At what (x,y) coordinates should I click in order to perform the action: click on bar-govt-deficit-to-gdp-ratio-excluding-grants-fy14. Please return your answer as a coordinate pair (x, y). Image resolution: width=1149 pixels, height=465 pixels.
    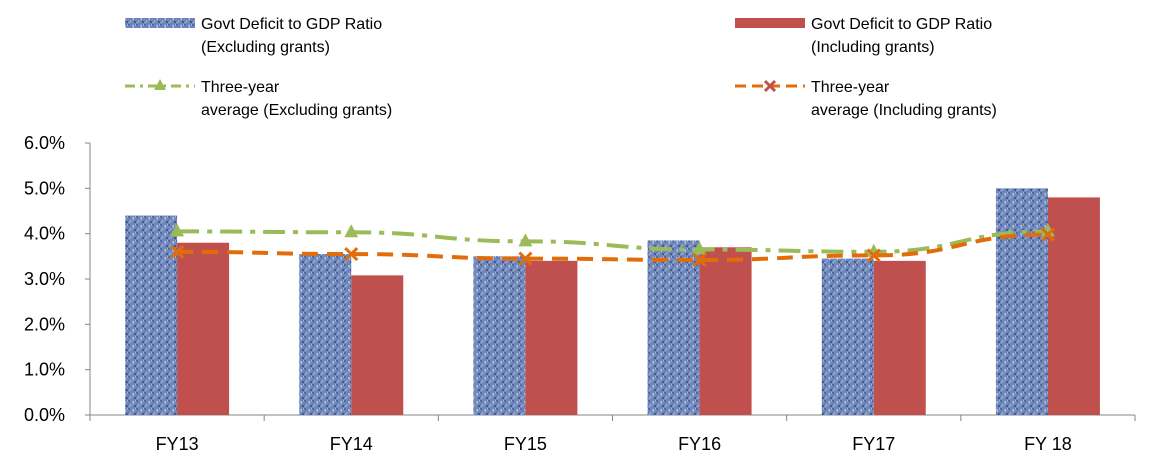
    Looking at the image, I should click on (325, 334).